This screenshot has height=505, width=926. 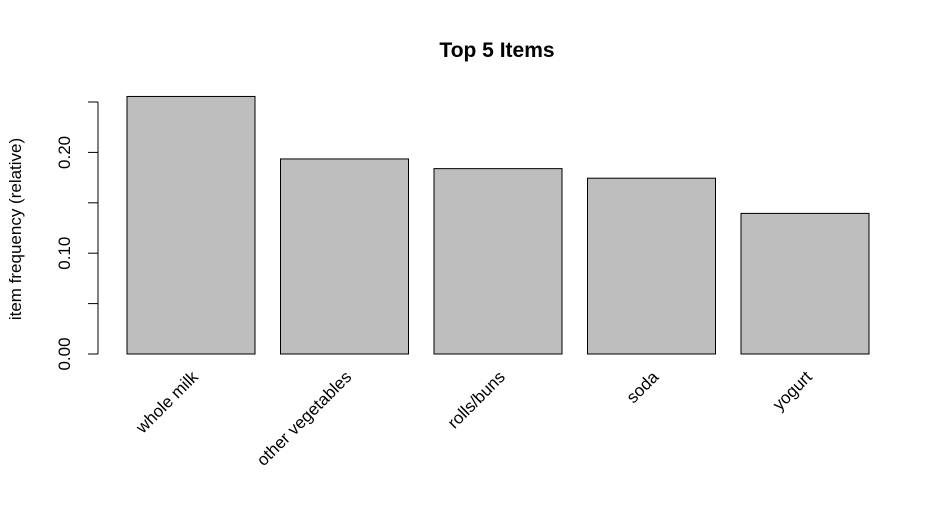 I want to click on y-tick-label: 0.20, so click(x=64, y=152).